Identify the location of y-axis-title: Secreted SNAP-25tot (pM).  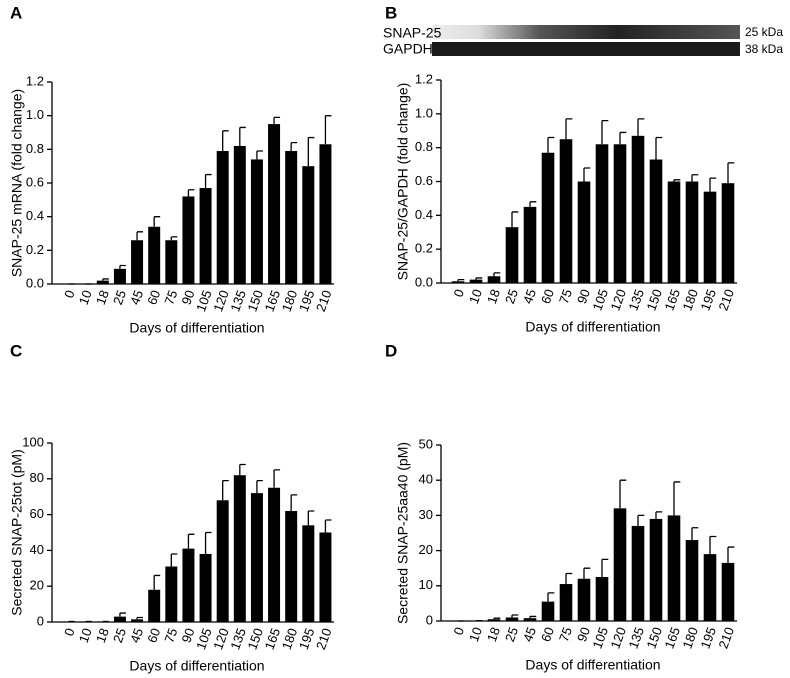
(17, 532).